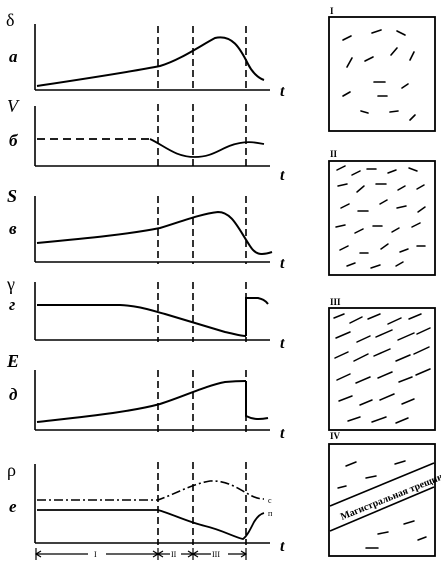 The width and height of the screenshot is (441, 562). Describe the element at coordinates (141, 554) in the screenshot. I see `stage-bracket` at that location.